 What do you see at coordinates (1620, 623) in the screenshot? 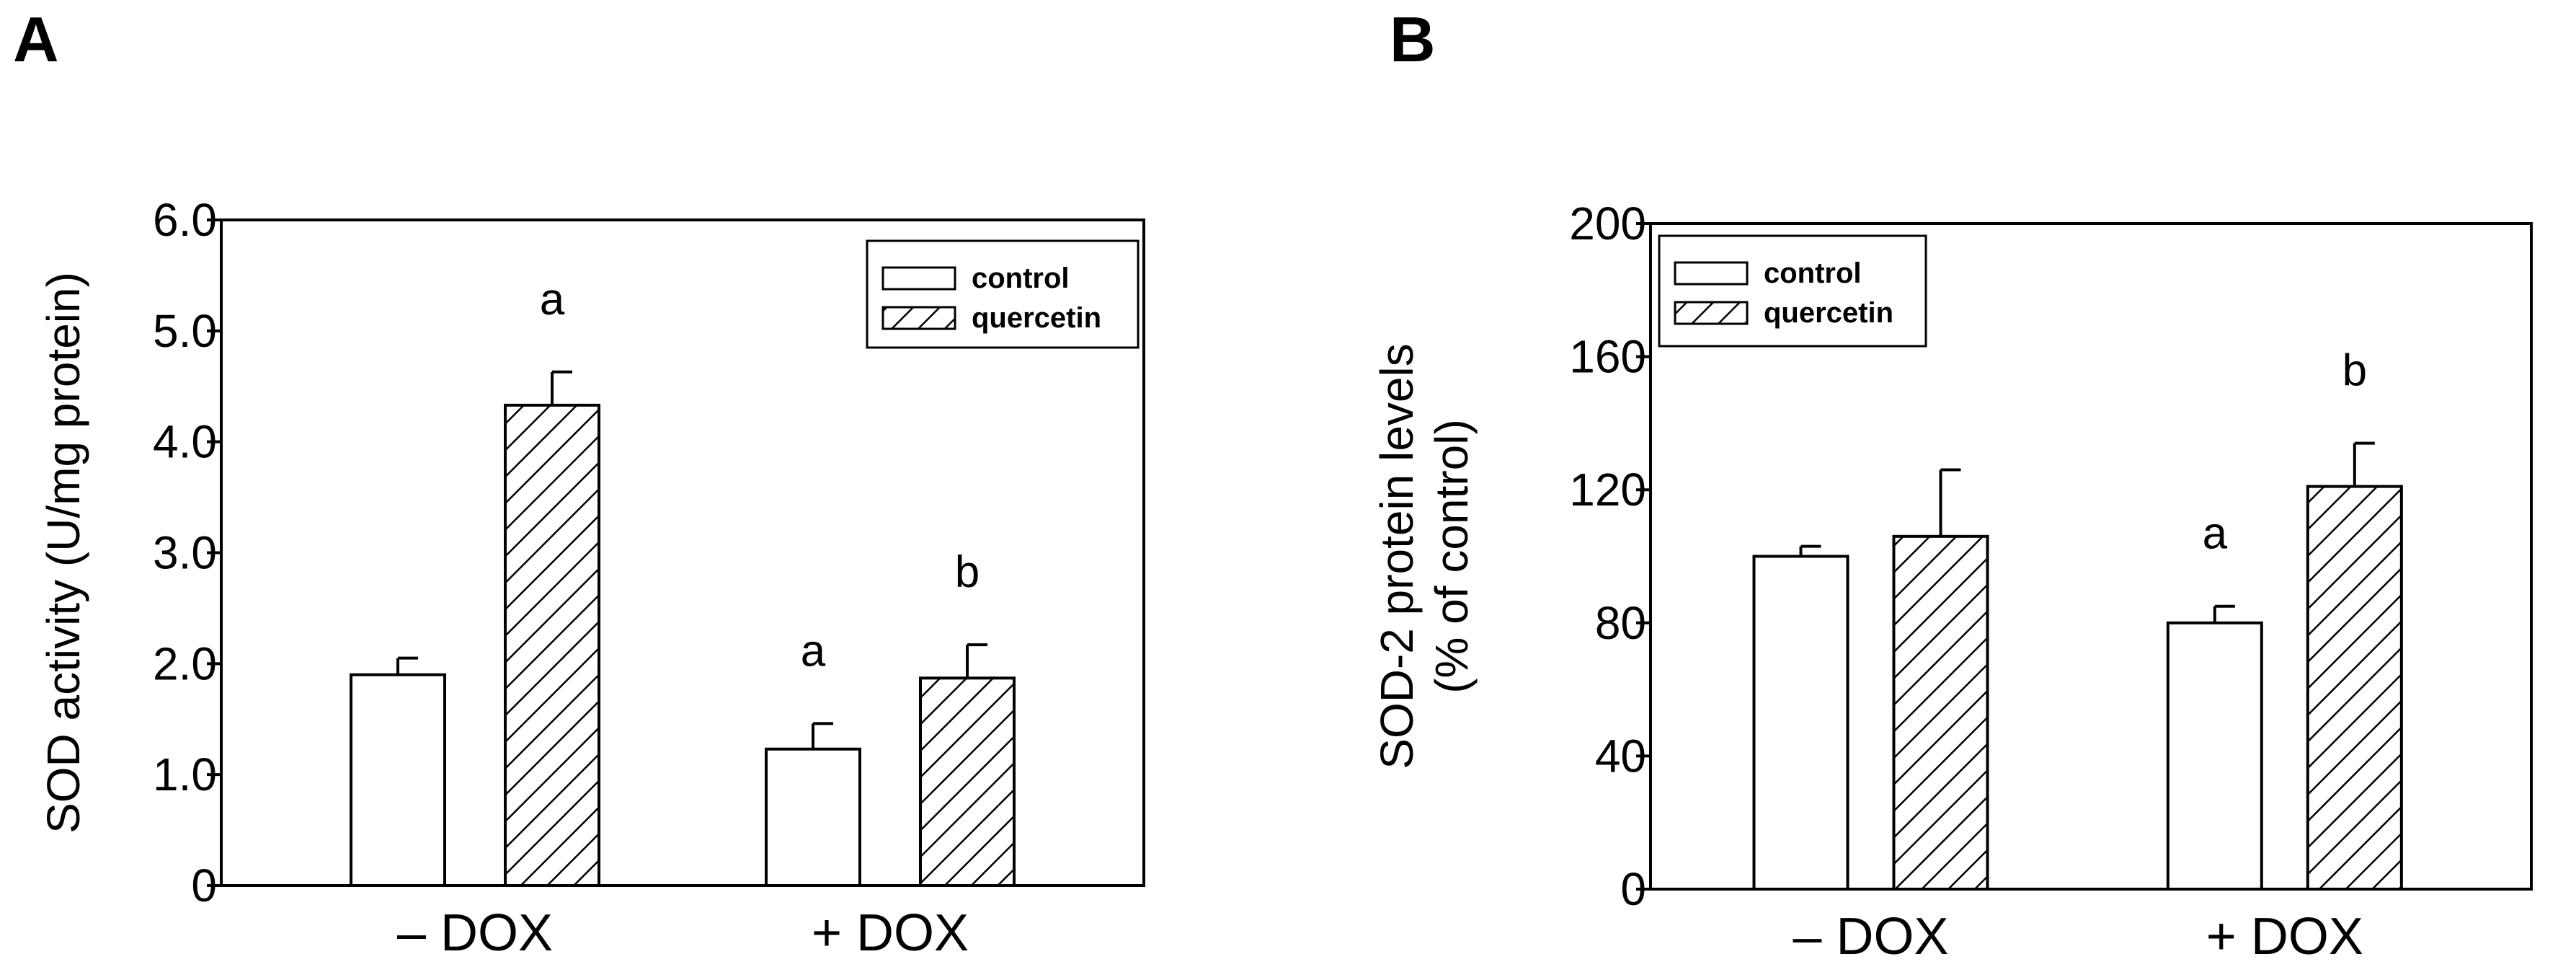
I see `y-tick-label: 80` at bounding box center [1620, 623].